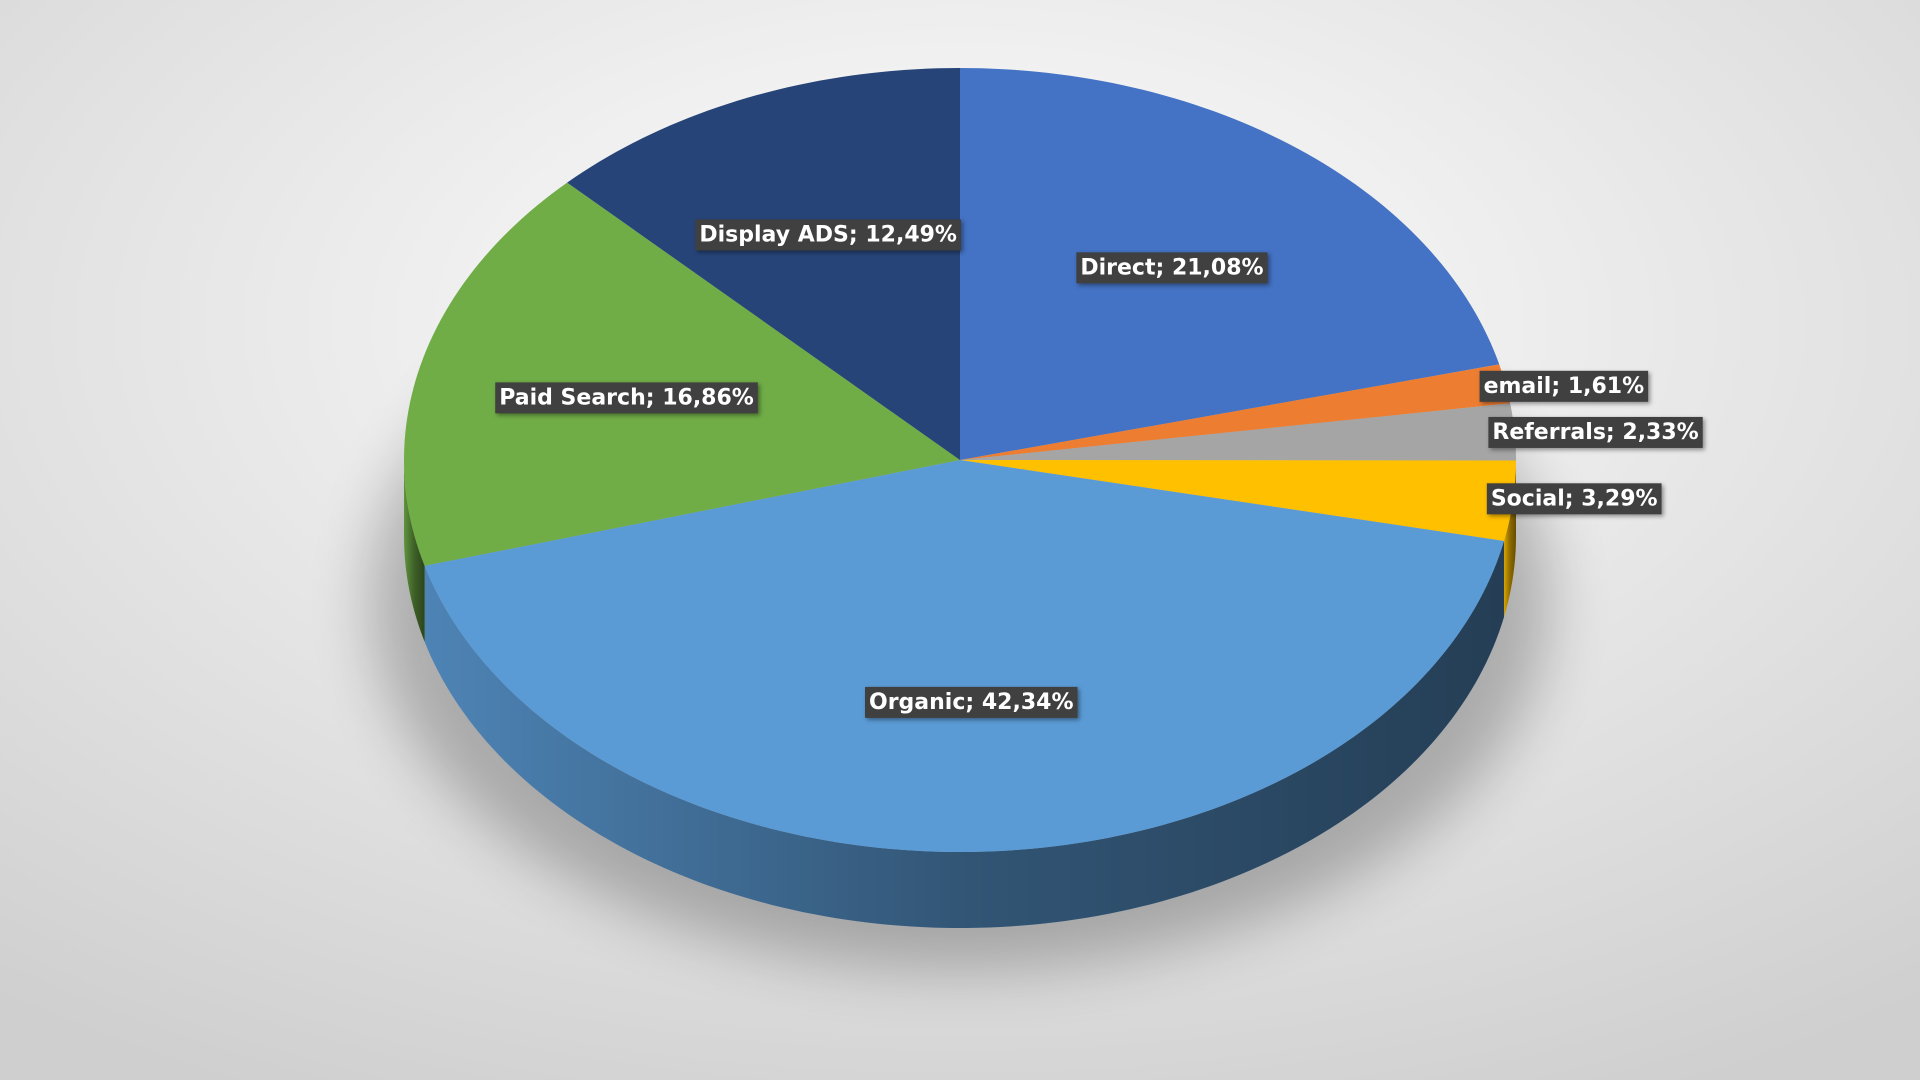 The height and width of the screenshot is (1080, 1920). What do you see at coordinates (1619, 498) in the screenshot?
I see `label-value: 3,29%` at bounding box center [1619, 498].